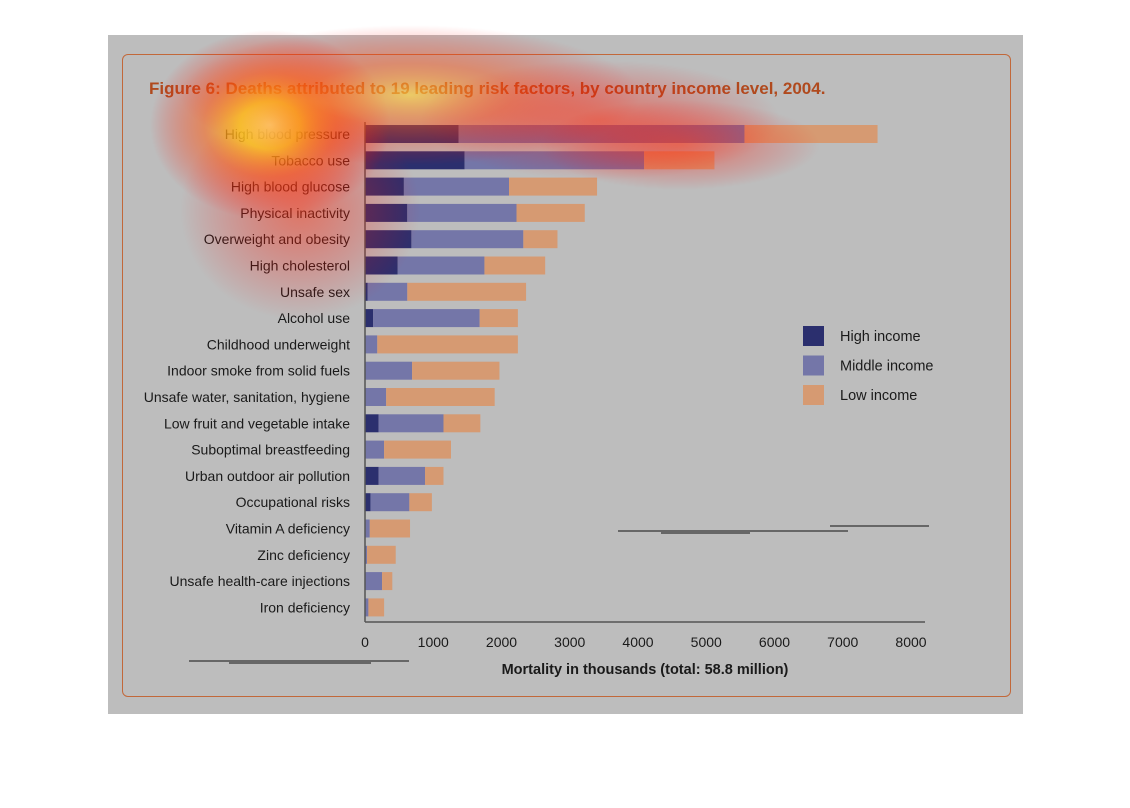  What do you see at coordinates (501, 642) in the screenshot?
I see `x-tick-label: 2000` at bounding box center [501, 642].